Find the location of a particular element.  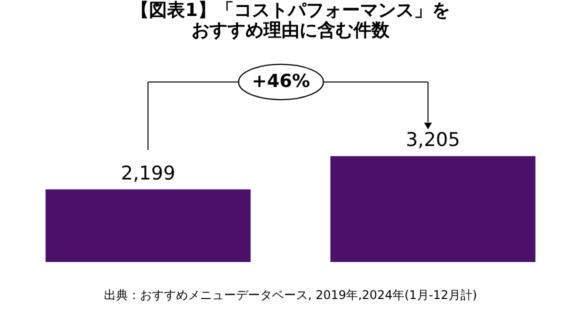

chart-title: 【図表1】「コストパフォーマンス」を is located at coordinates (290, 10).